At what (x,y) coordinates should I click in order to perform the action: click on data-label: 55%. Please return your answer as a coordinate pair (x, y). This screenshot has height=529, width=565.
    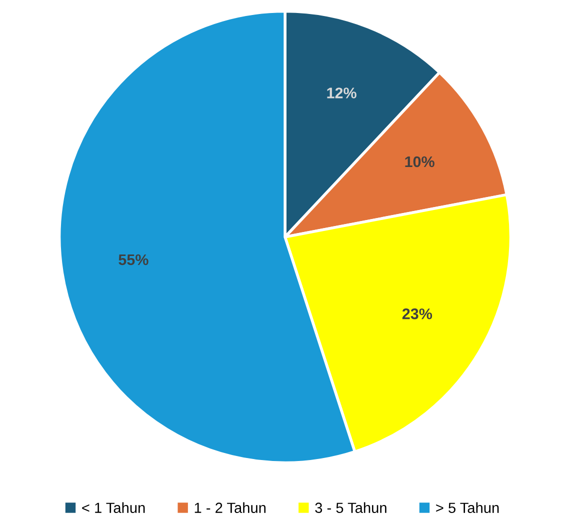
    Looking at the image, I should click on (133, 260).